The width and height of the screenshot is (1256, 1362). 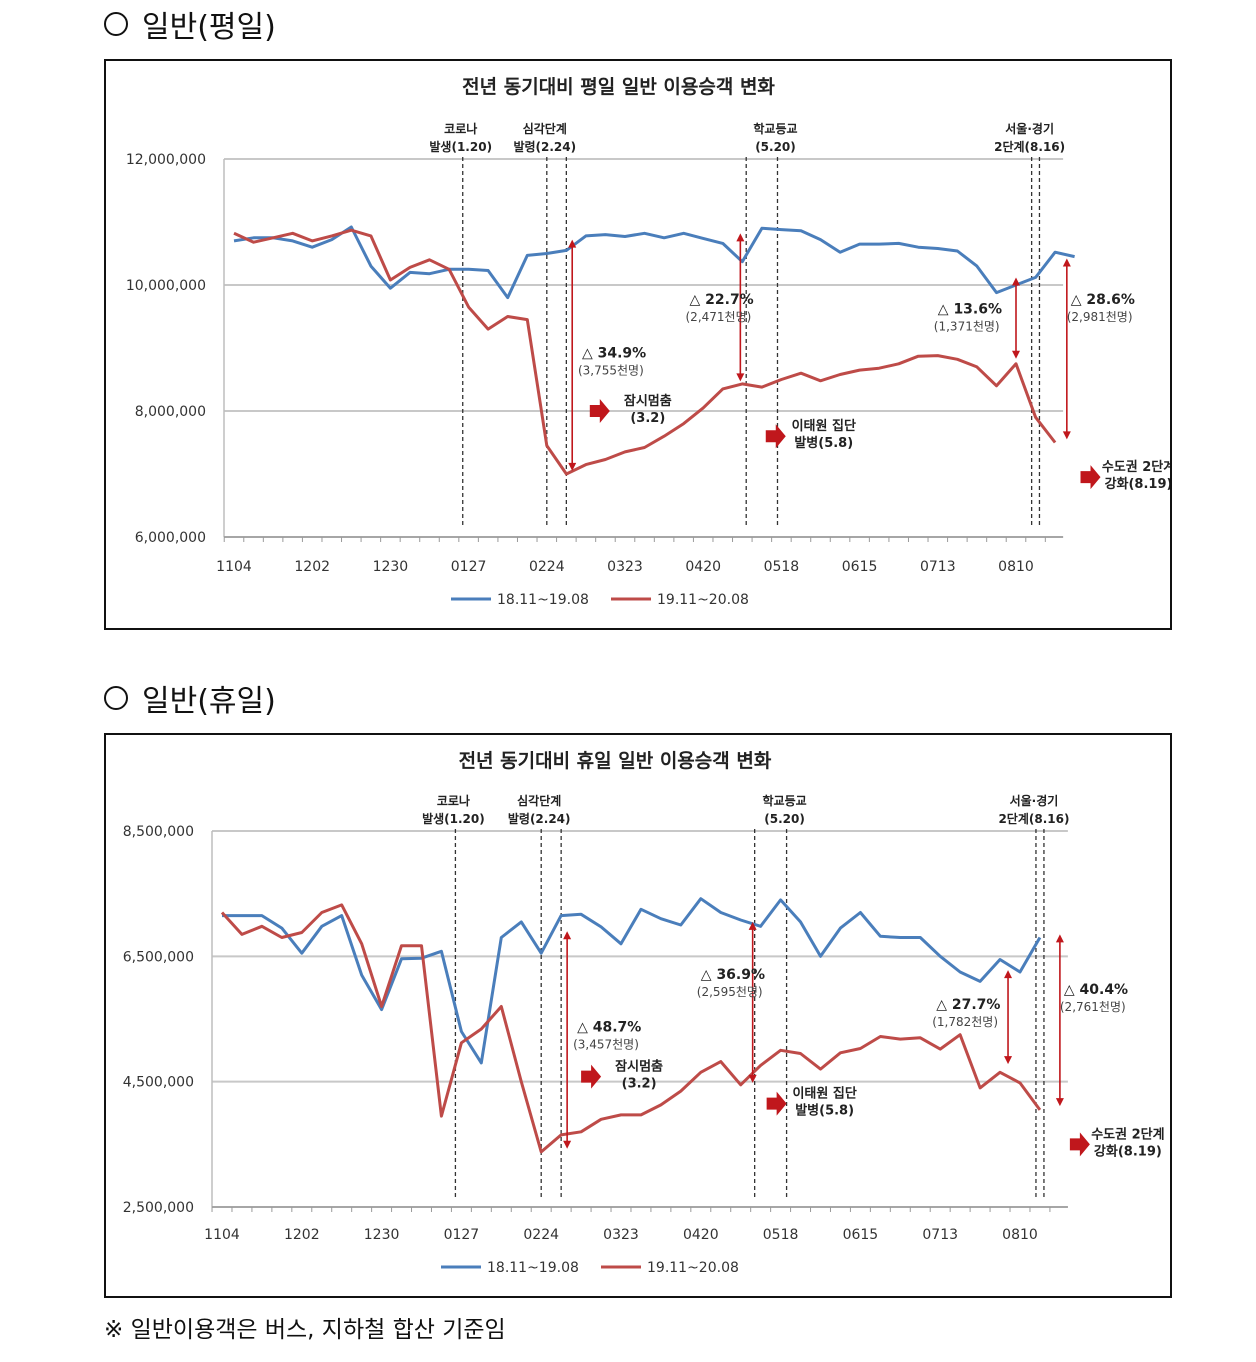 What do you see at coordinates (209, 27) in the screenshot?
I see `section-title-text: 일반(평일)` at bounding box center [209, 27].